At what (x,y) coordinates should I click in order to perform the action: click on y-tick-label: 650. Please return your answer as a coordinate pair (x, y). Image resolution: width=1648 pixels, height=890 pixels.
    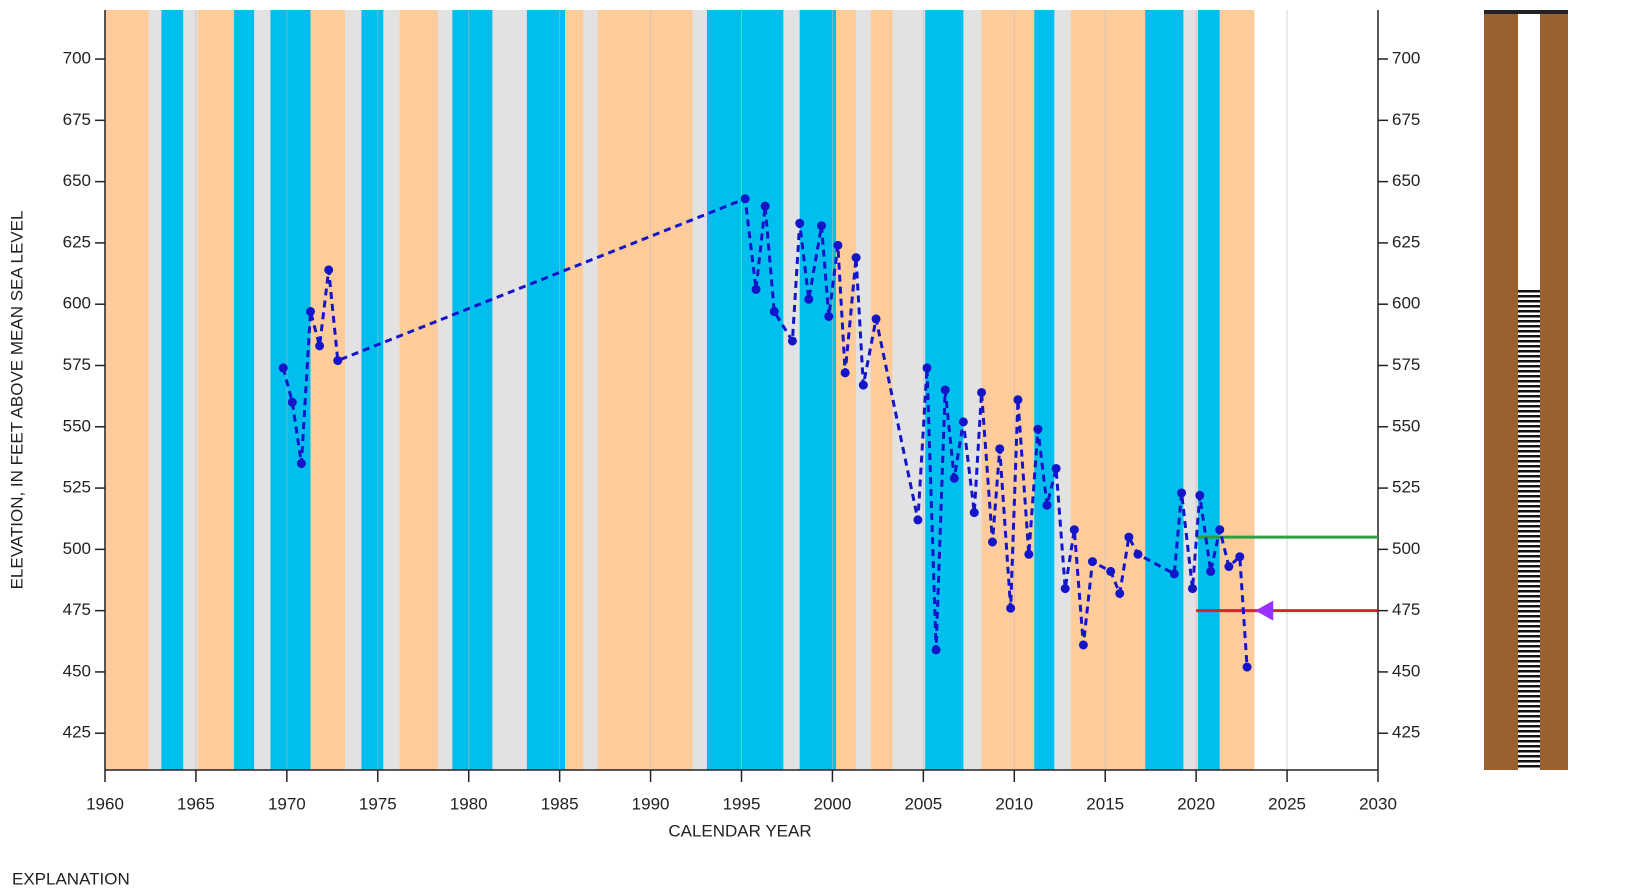
    Looking at the image, I should click on (77, 180).